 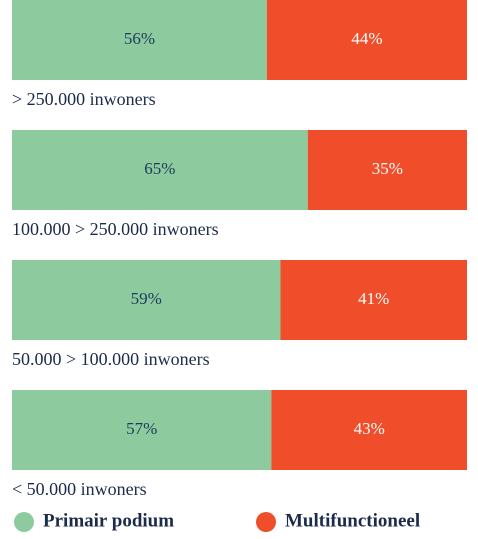 I want to click on value-label: 43%, so click(x=369, y=428).